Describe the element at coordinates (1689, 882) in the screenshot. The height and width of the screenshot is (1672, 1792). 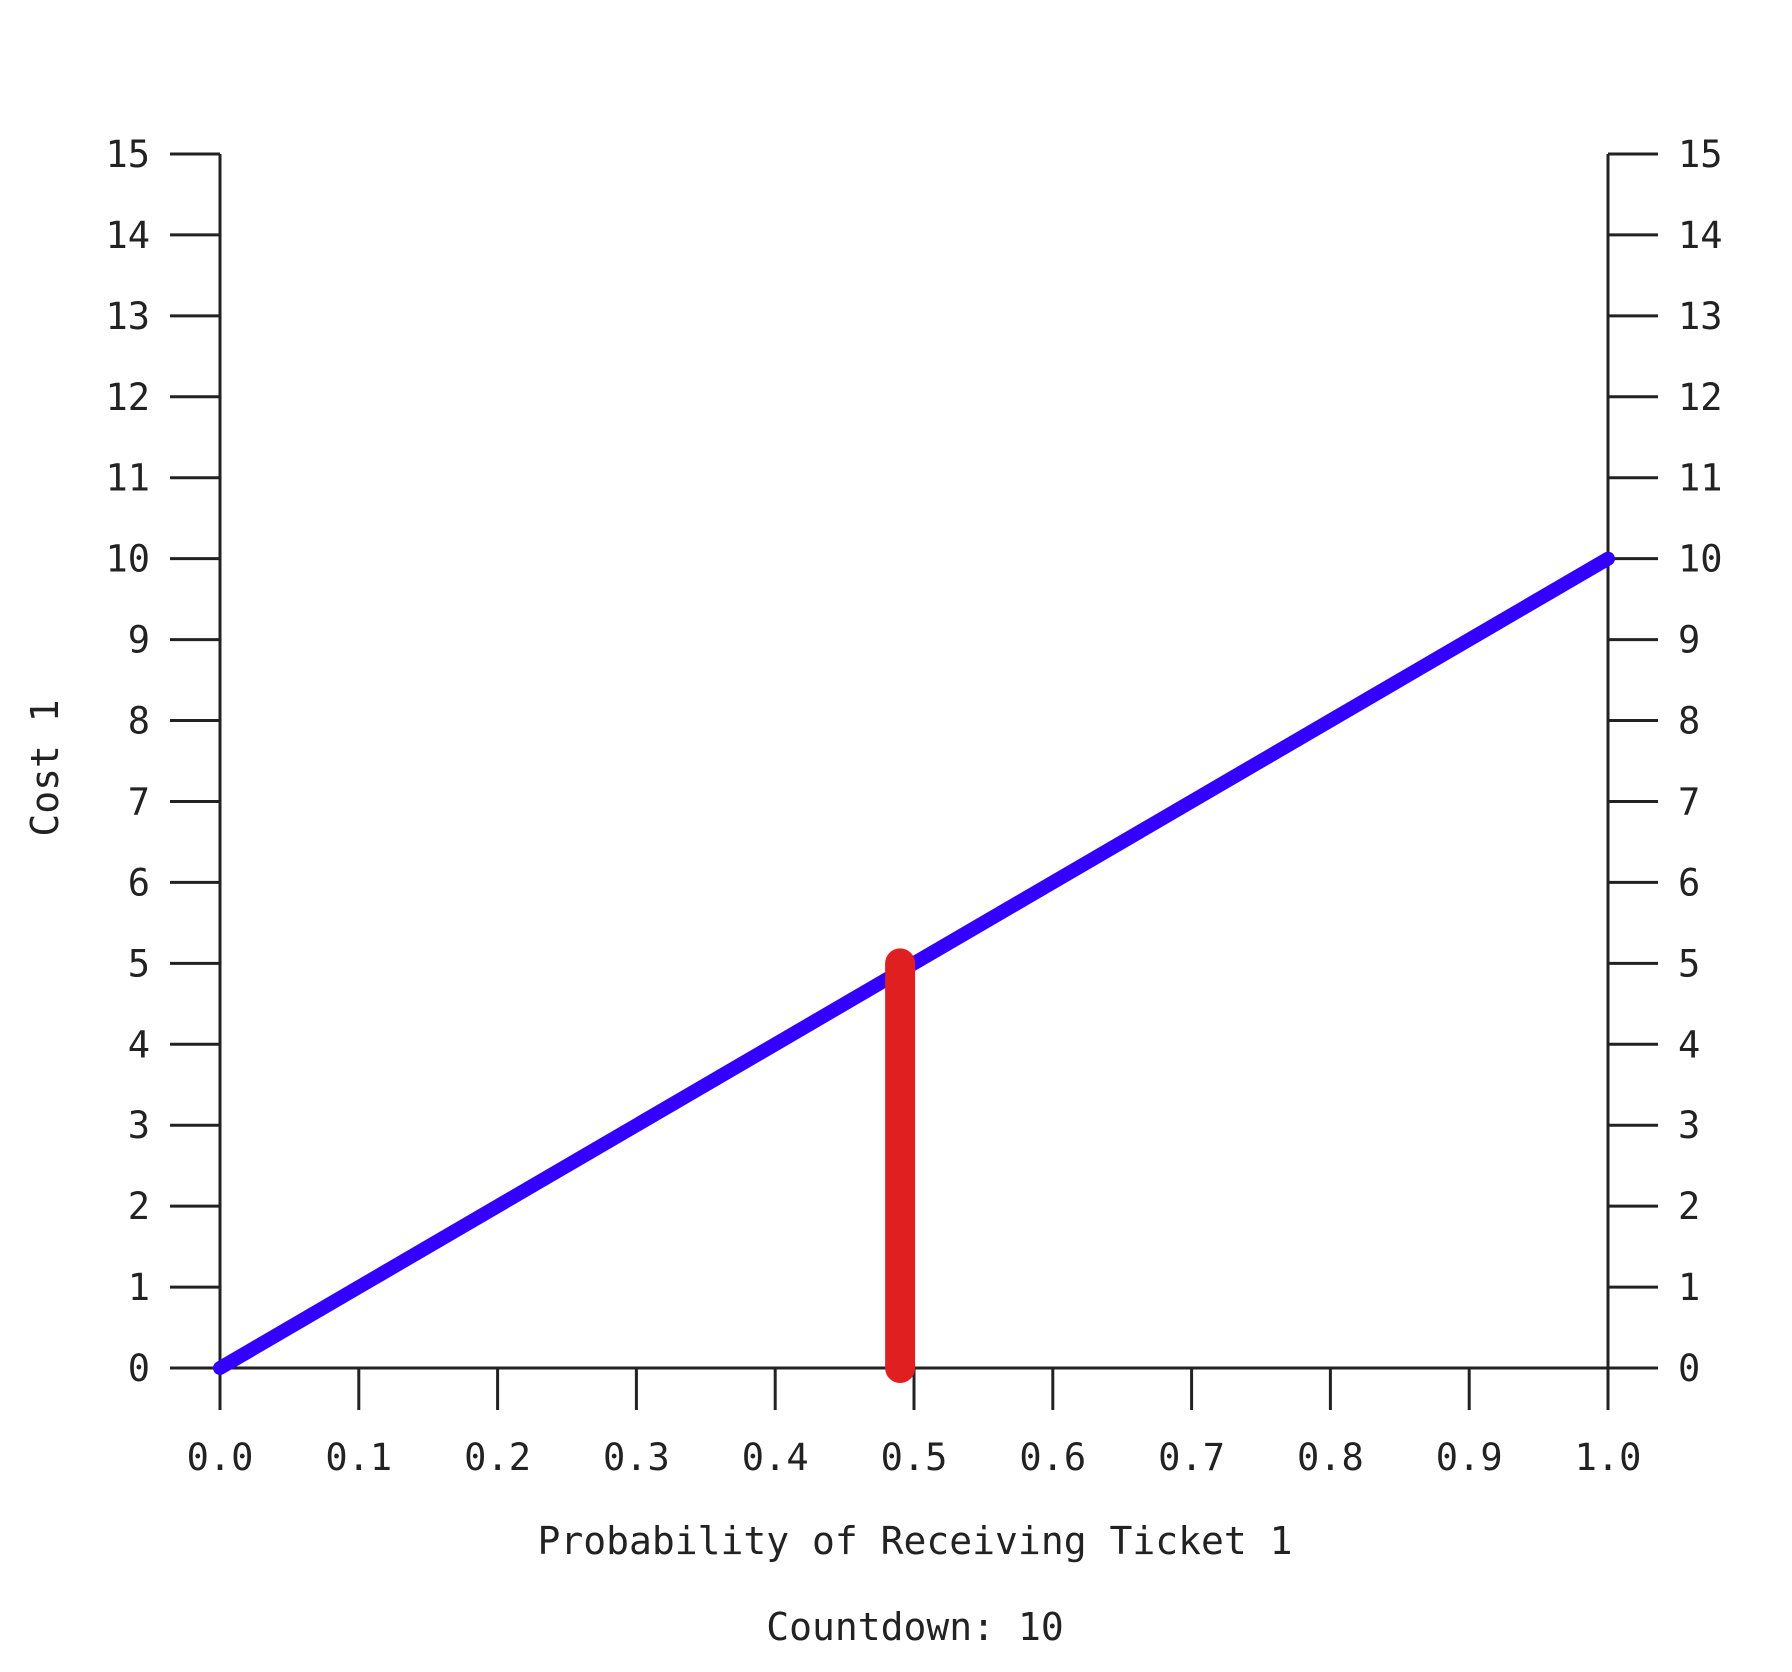
I see `y-tick-label-right: 6` at that location.